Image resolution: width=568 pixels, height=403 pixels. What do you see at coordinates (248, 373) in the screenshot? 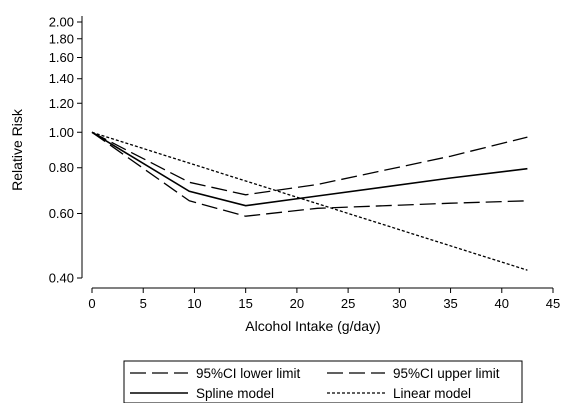
I see `legend-label: 95%CI lower limit` at bounding box center [248, 373].